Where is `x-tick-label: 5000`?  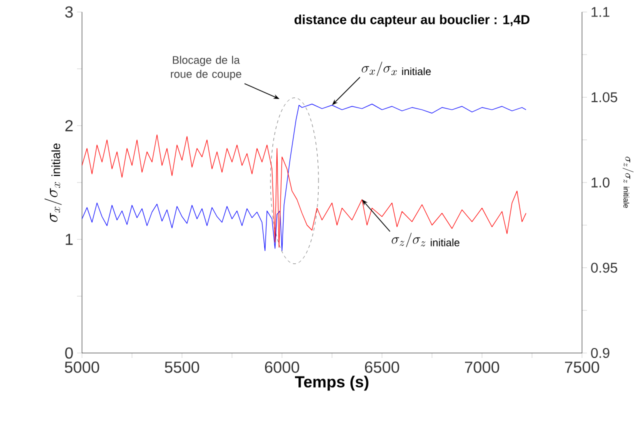
x-tick-label: 5000 is located at coordinates (82, 367).